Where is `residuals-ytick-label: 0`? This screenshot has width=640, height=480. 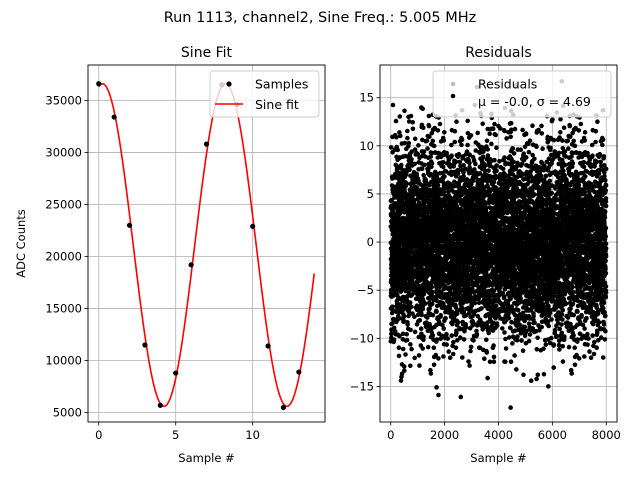 residuals-ytick-label: 0 is located at coordinates (370, 242).